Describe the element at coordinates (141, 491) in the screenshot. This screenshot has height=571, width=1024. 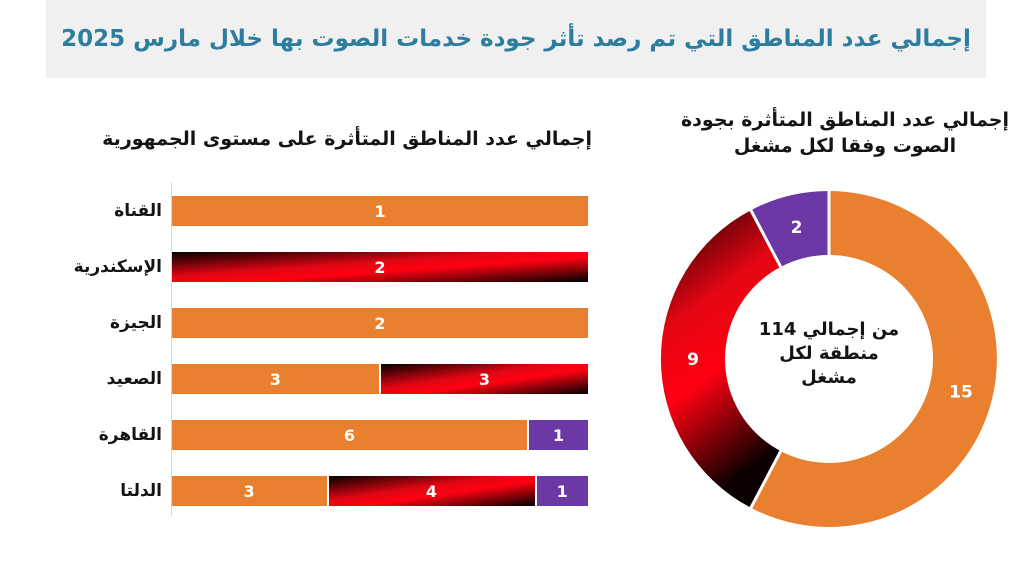
I see `category-label: الدلتا` at that location.